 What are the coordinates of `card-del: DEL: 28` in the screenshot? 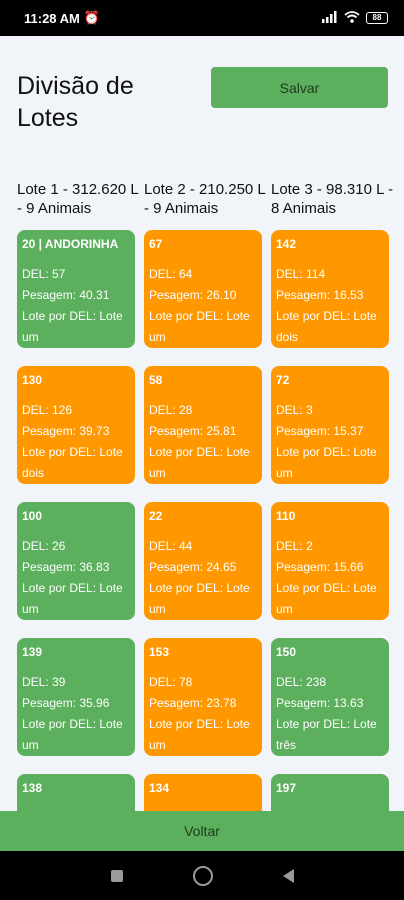 It's located at (171, 410).